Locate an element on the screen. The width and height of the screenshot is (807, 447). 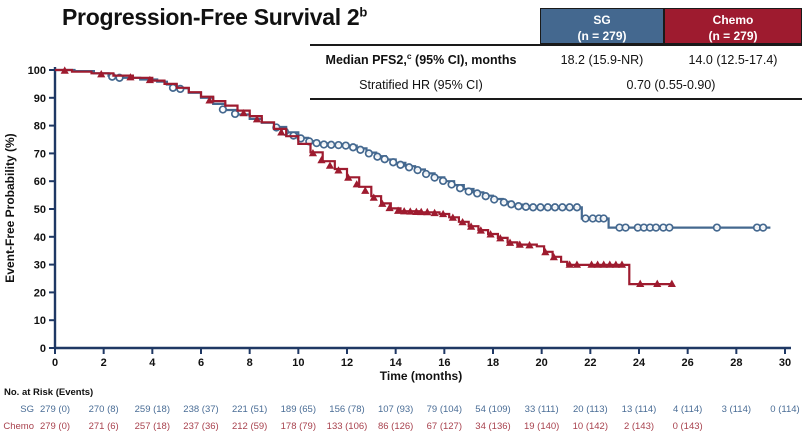
risk-value: 79 (104) is located at coordinates (444, 409).